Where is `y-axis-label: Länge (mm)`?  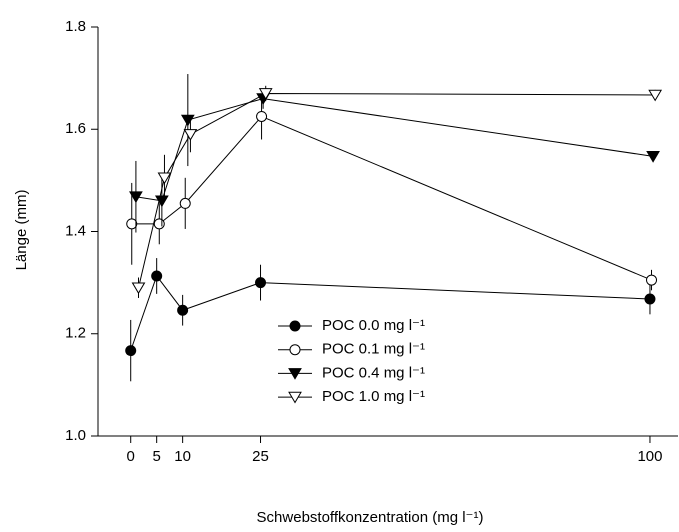 y-axis-label: Länge (mm) is located at coordinates (21, 230).